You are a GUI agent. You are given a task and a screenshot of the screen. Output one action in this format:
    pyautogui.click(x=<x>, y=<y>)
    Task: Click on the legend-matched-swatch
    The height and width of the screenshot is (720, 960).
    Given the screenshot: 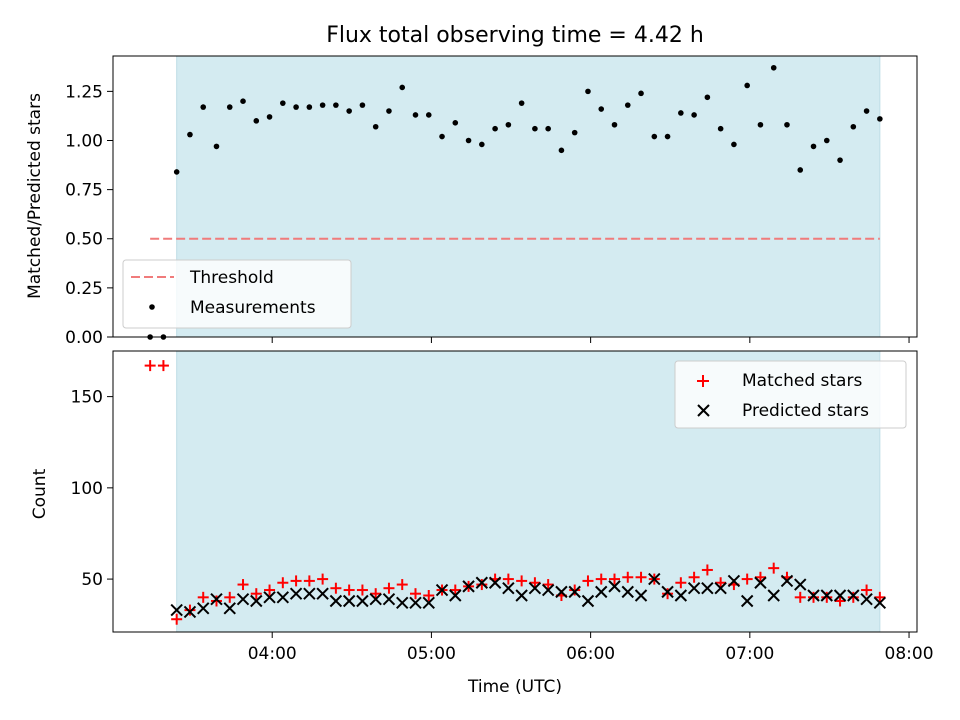 What is the action you would take?
    pyautogui.click(x=703, y=381)
    